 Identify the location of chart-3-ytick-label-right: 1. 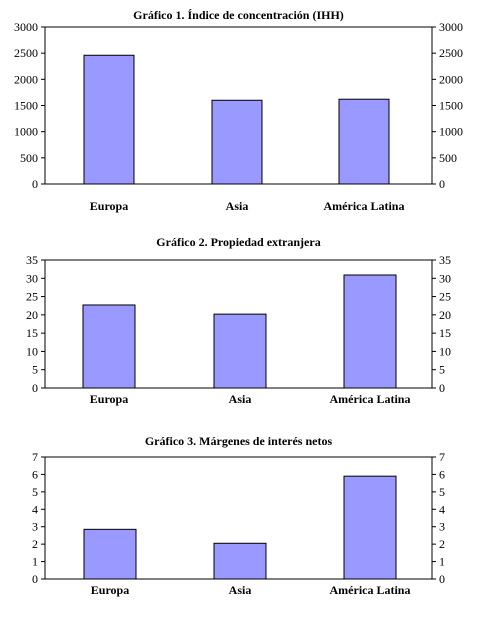
(442, 562).